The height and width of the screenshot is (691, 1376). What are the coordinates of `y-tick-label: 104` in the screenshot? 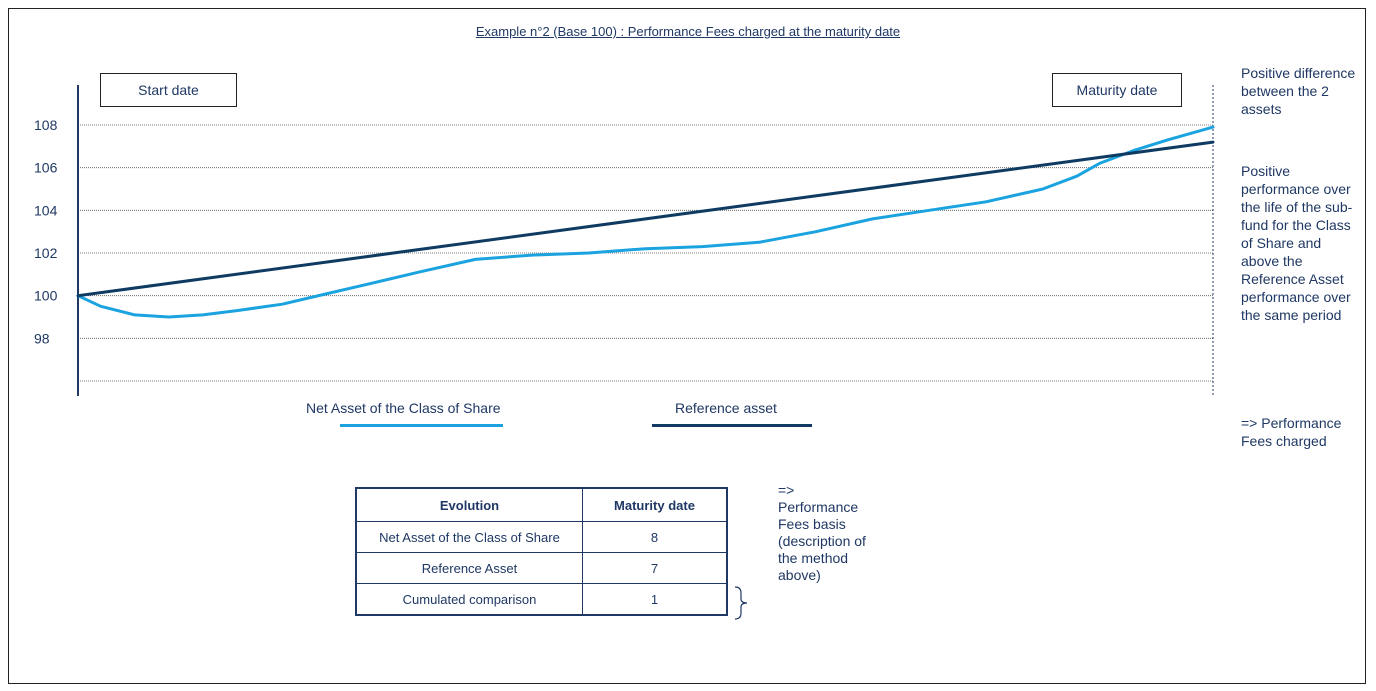 It's located at (46, 210).